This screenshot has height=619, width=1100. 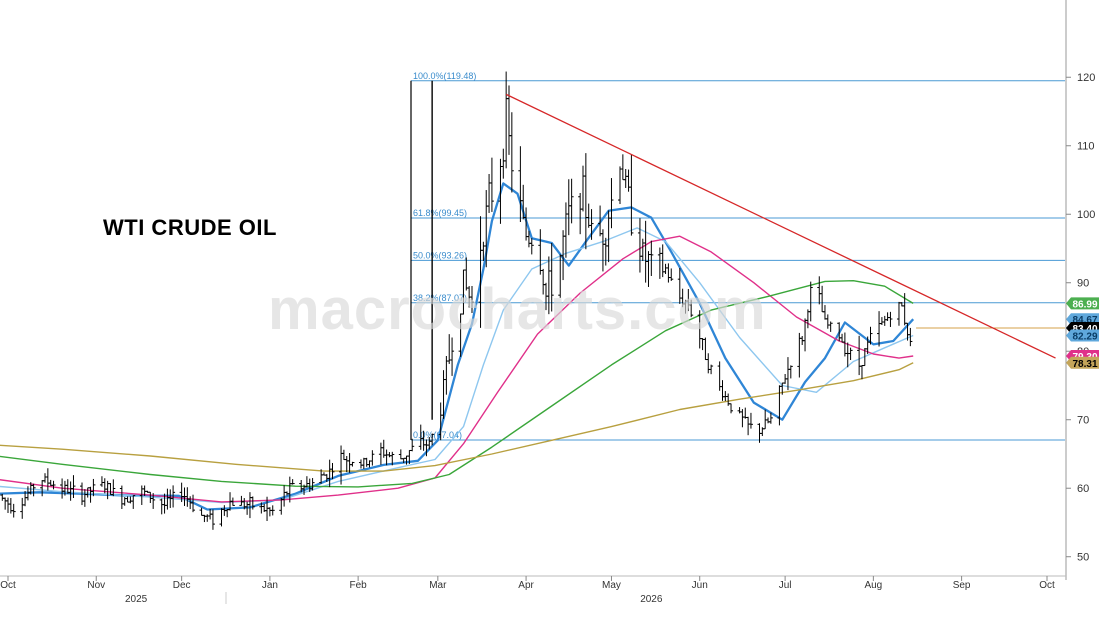 What do you see at coordinates (190, 227) in the screenshot?
I see `chart-title: WTI CRUDE OIL` at bounding box center [190, 227].